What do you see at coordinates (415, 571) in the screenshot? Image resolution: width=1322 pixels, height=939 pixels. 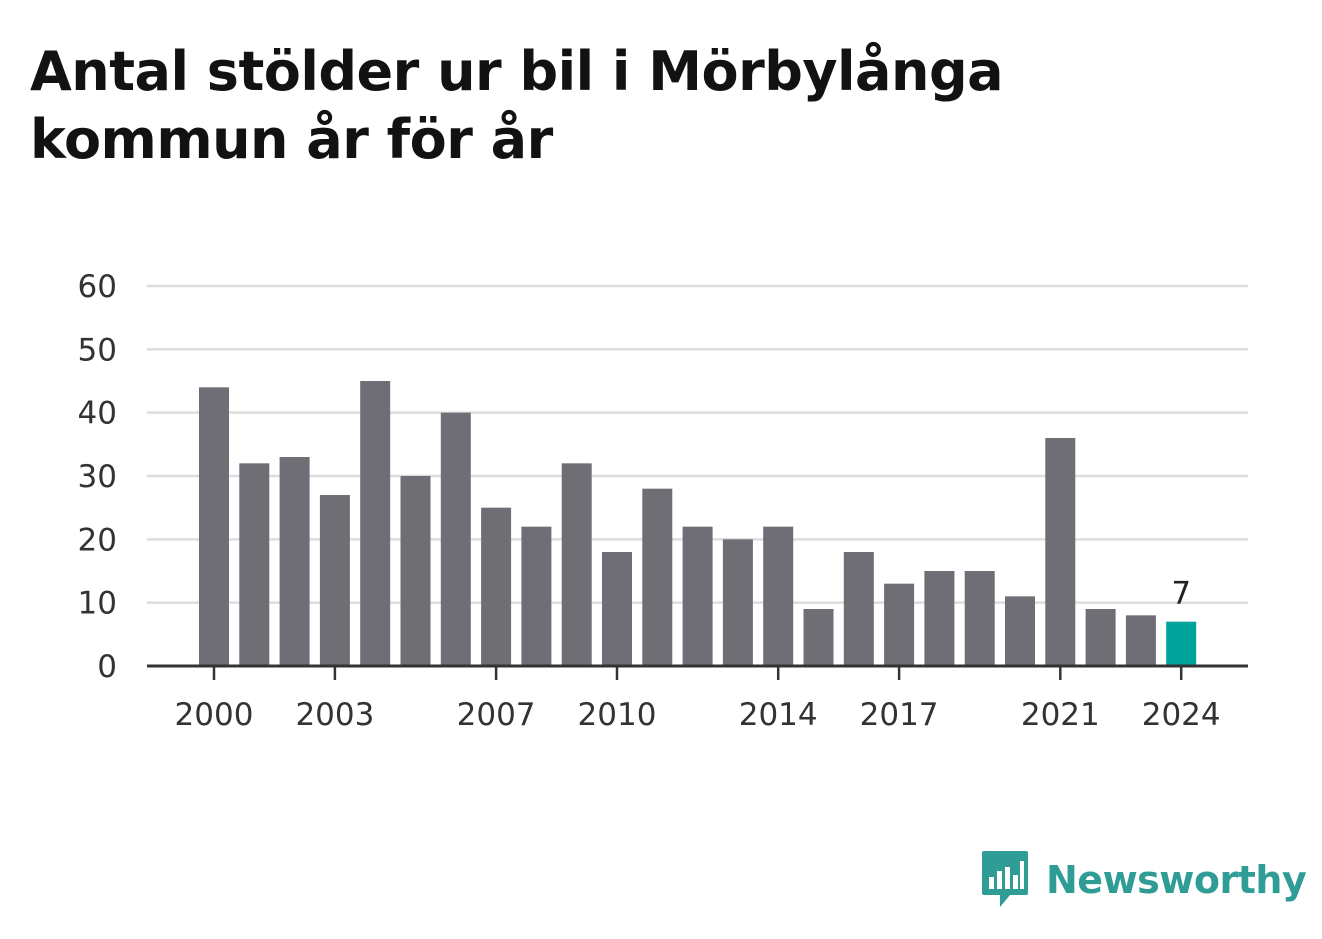 I see `bar-2005` at bounding box center [415, 571].